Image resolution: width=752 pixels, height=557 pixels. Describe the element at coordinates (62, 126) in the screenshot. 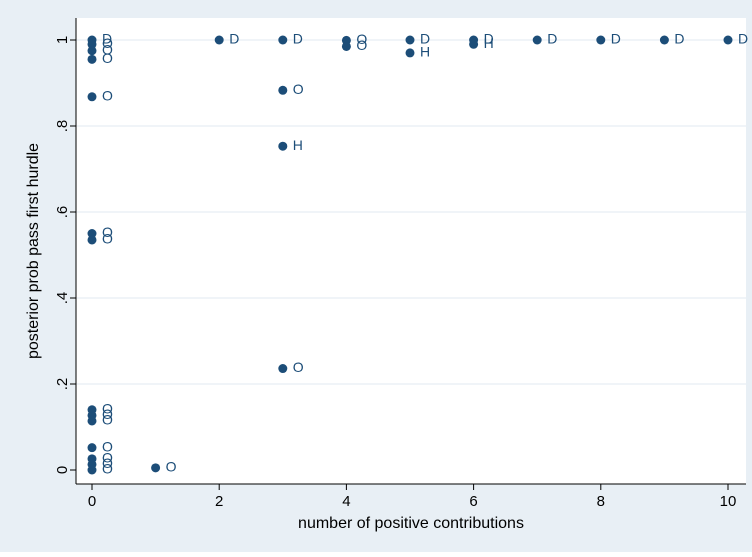

I see `y-tick-label: .8` at that location.